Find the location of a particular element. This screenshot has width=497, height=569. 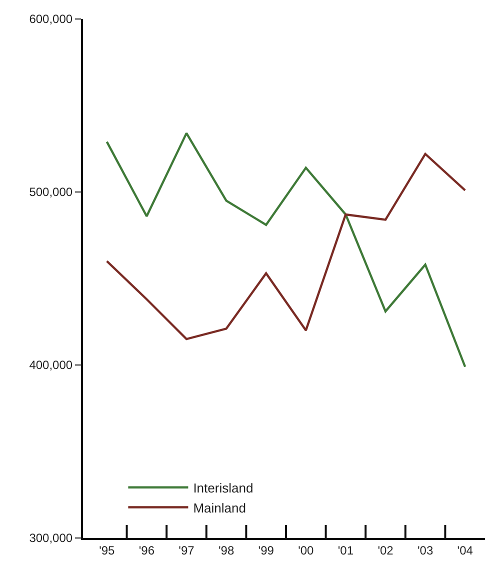

y-tick-label: 500,000 is located at coordinates (51, 192).